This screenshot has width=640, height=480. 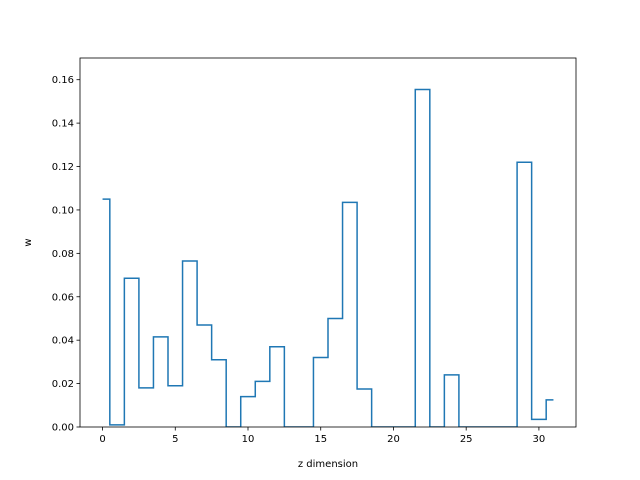 I want to click on x-tick-label: 15, so click(x=320, y=439).